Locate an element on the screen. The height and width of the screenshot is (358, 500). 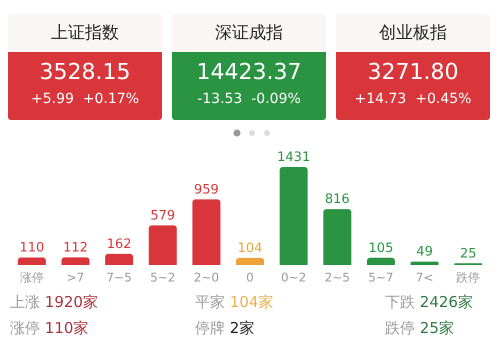
text: +5.99 is located at coordinates (52, 99).